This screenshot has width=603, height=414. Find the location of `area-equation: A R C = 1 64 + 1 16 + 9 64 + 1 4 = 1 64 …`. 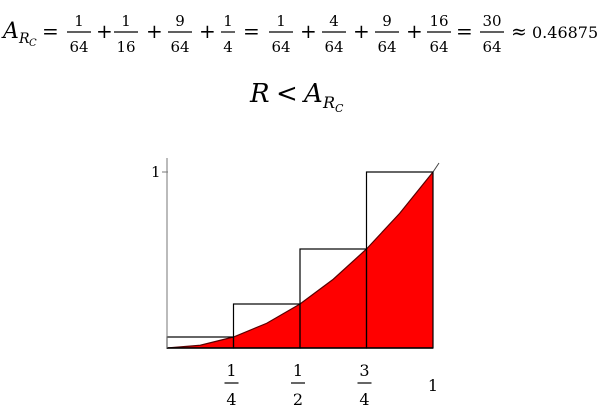

area-equation: A R C = 1 64 + 1 16 + 9 64 + 1 4 = 1 64 … is located at coordinates (299, 34).